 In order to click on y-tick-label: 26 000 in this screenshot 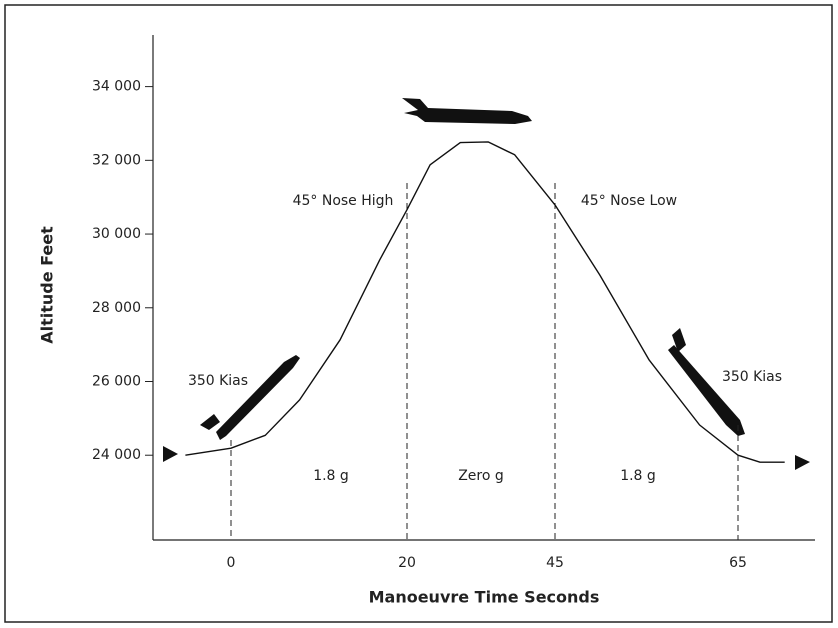, I will do `click(116, 381)`.